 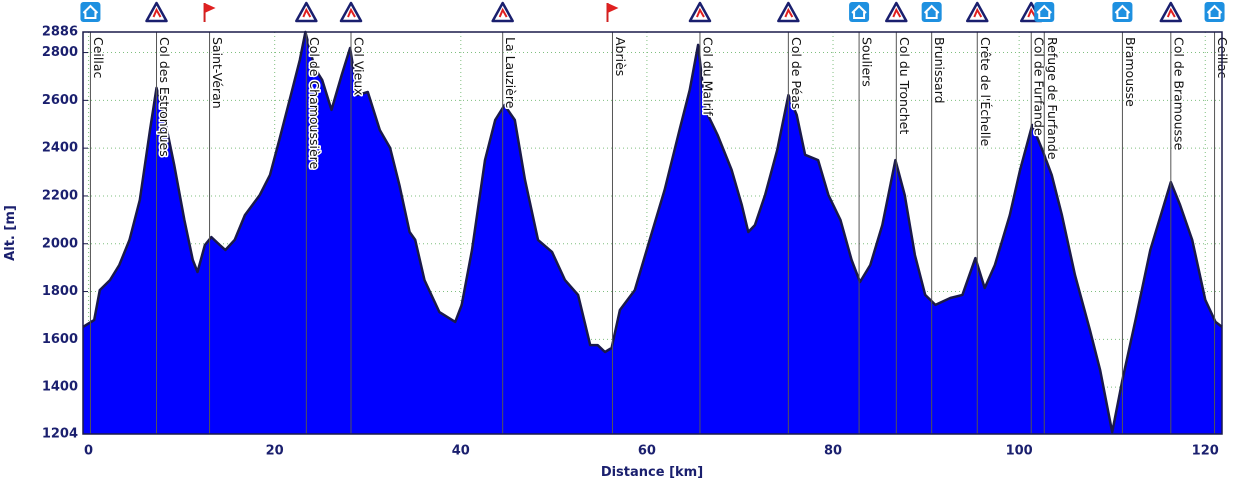 I want to click on y-tick-label: 1400, so click(x=60, y=387).